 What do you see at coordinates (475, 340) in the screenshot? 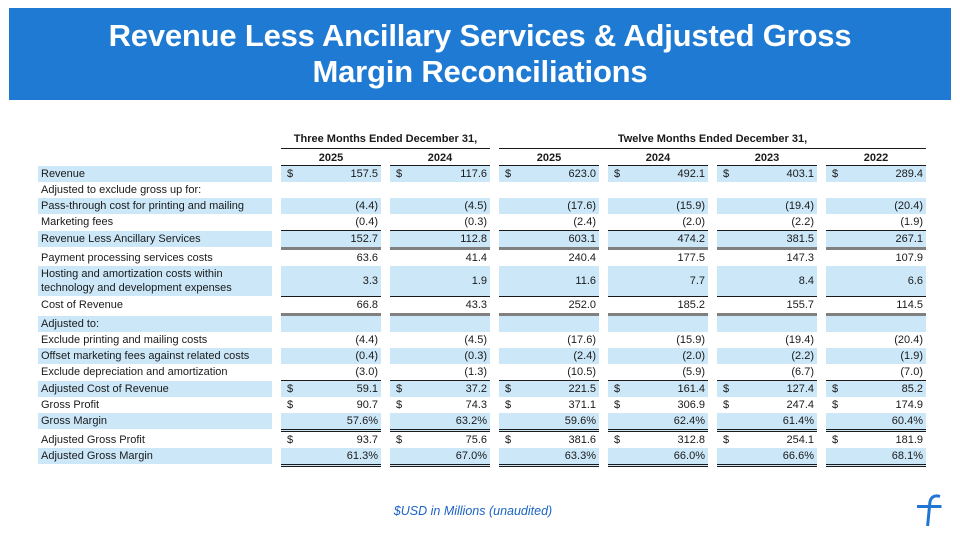
I see `cell-value: (4.5)` at bounding box center [475, 340].